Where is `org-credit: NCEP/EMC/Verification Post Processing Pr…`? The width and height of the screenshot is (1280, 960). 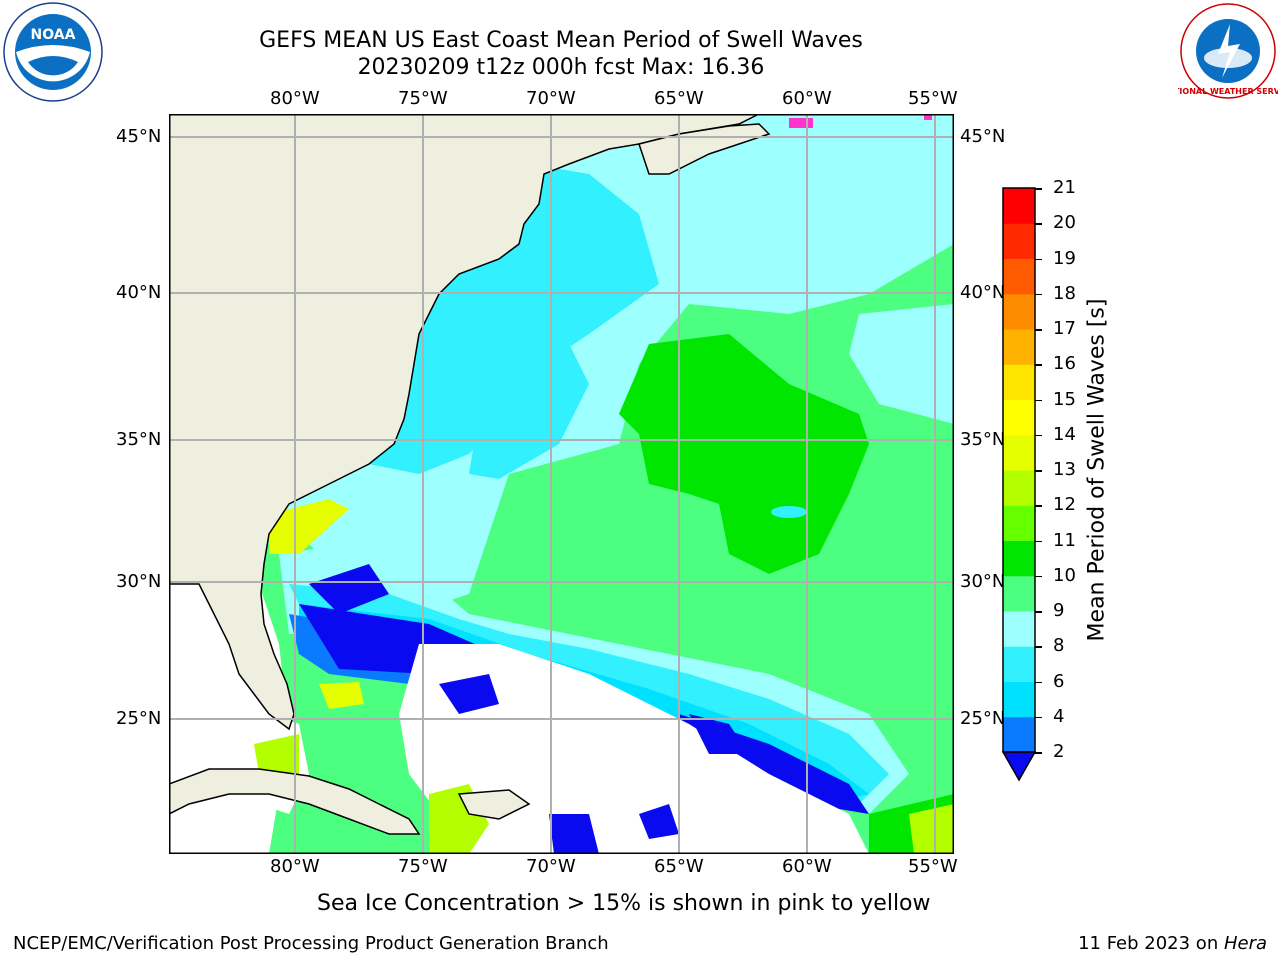 org-credit: NCEP/EMC/Verification Post Processing Pr… is located at coordinates (311, 943).